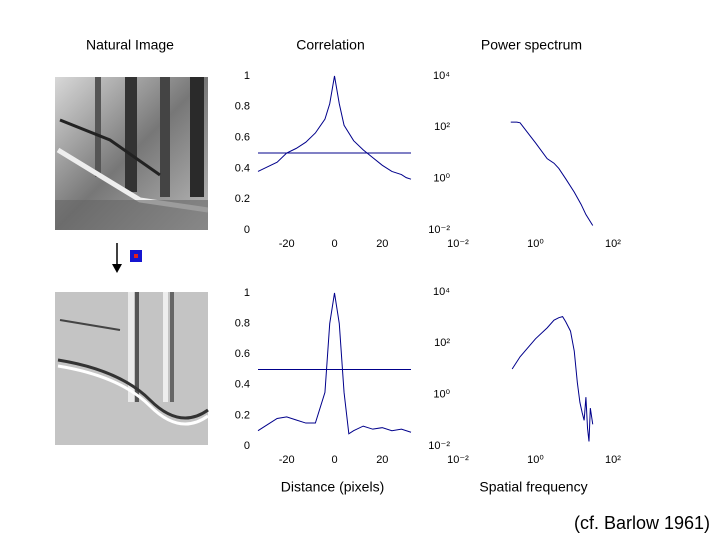 Image resolution: width=720 pixels, height=540 pixels. I want to click on x-axis-label: Distance (pixels), so click(332, 487).